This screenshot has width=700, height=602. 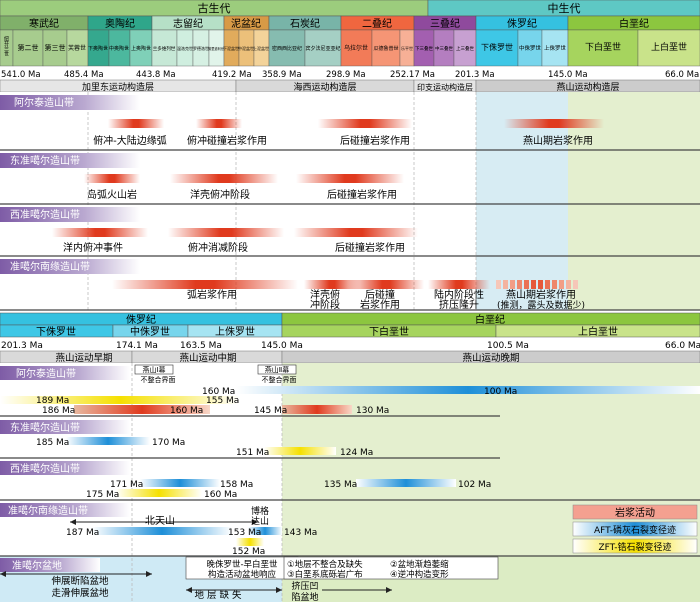 What do you see at coordinates (118, 87) in the screenshot?
I see `layer-caledonian: 加里东运动构造层` at bounding box center [118, 87].